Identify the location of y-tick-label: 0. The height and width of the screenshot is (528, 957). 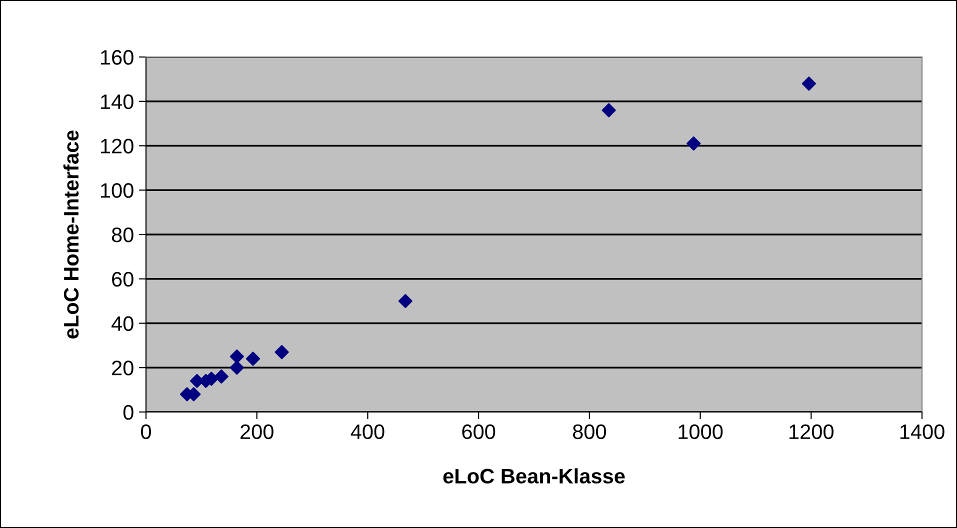
(128, 412).